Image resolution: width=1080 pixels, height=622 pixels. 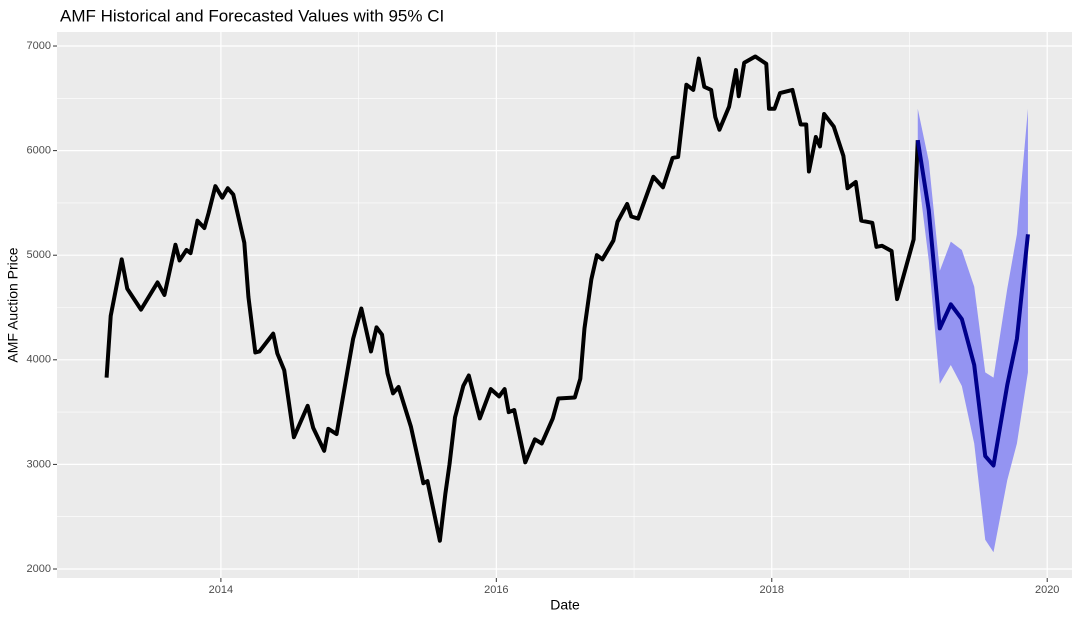 What do you see at coordinates (565, 605) in the screenshot?
I see `x-axis-title: Date` at bounding box center [565, 605].